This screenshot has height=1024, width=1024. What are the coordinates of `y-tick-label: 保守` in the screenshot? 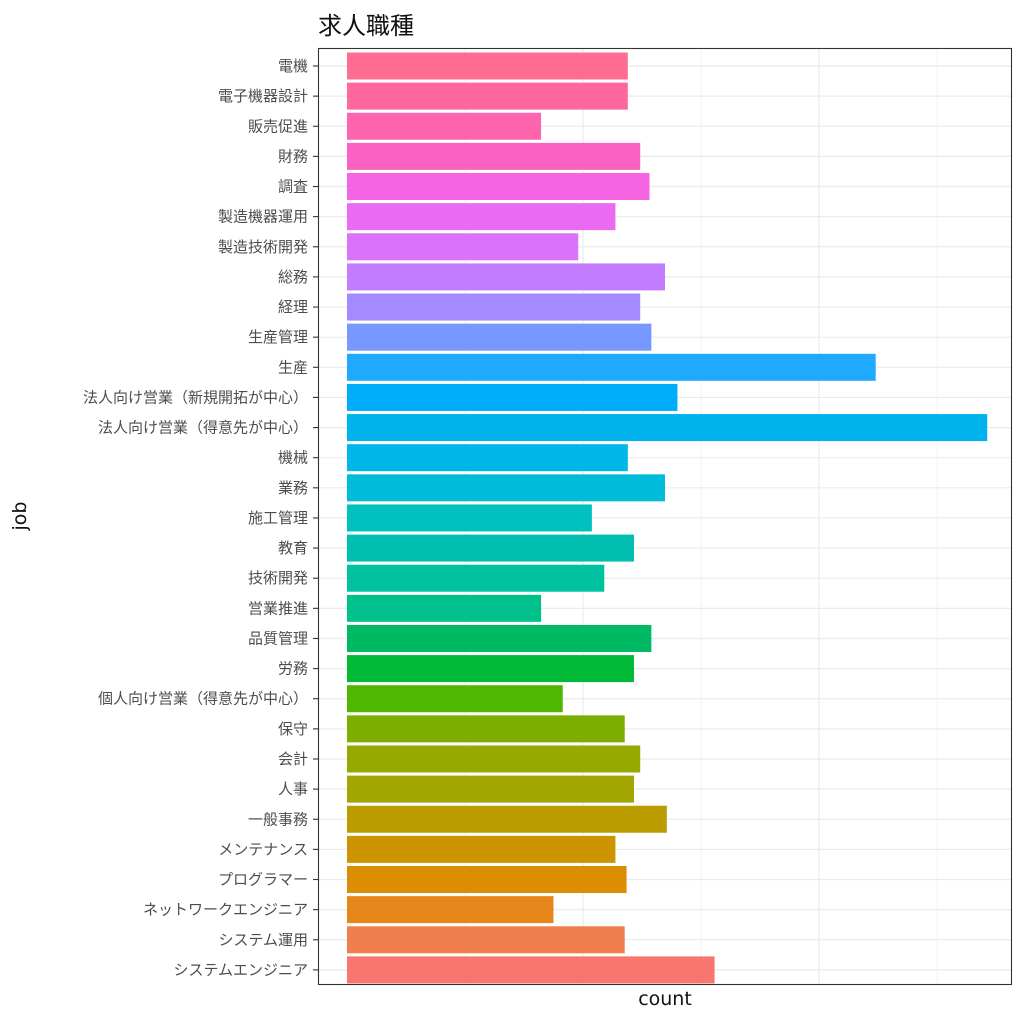 It's located at (293, 729).